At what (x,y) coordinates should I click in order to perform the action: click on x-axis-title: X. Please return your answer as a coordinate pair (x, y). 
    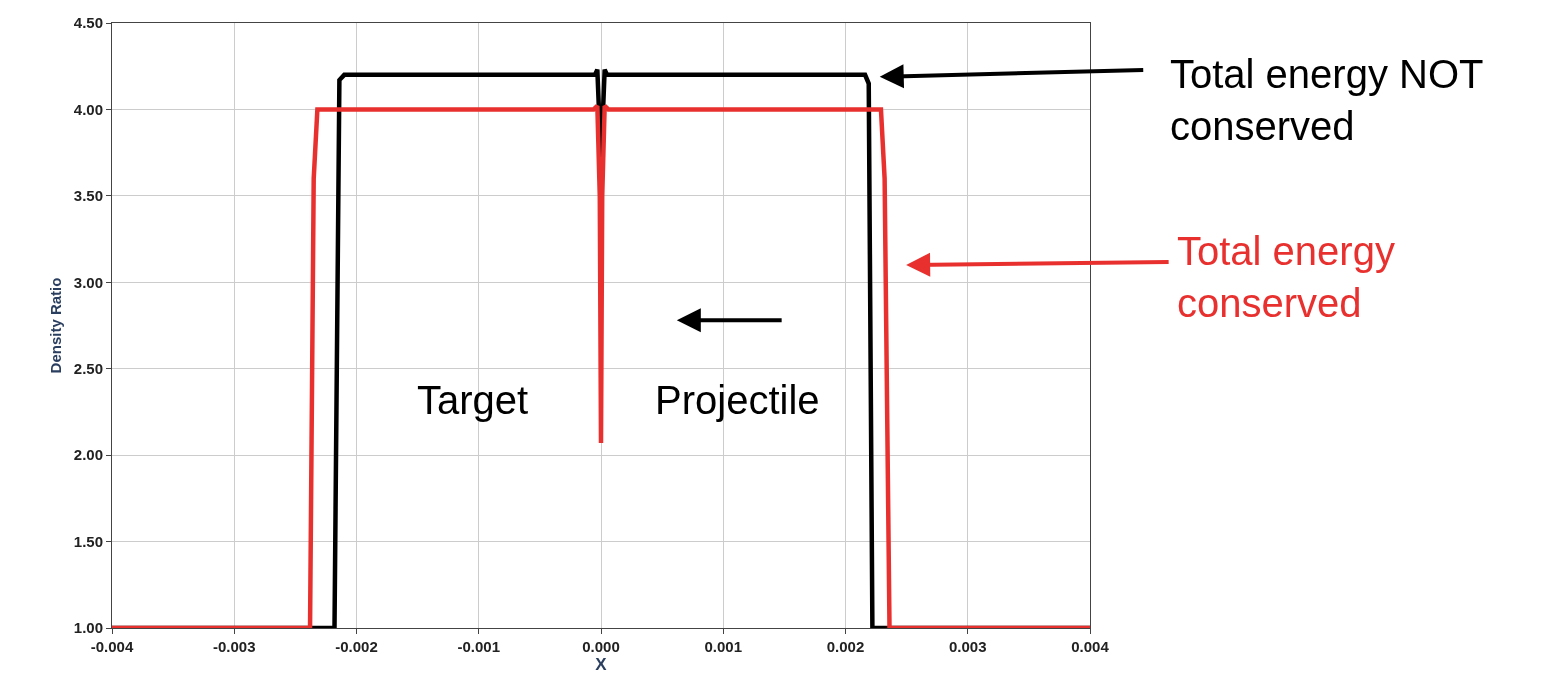
    Looking at the image, I should click on (601, 664).